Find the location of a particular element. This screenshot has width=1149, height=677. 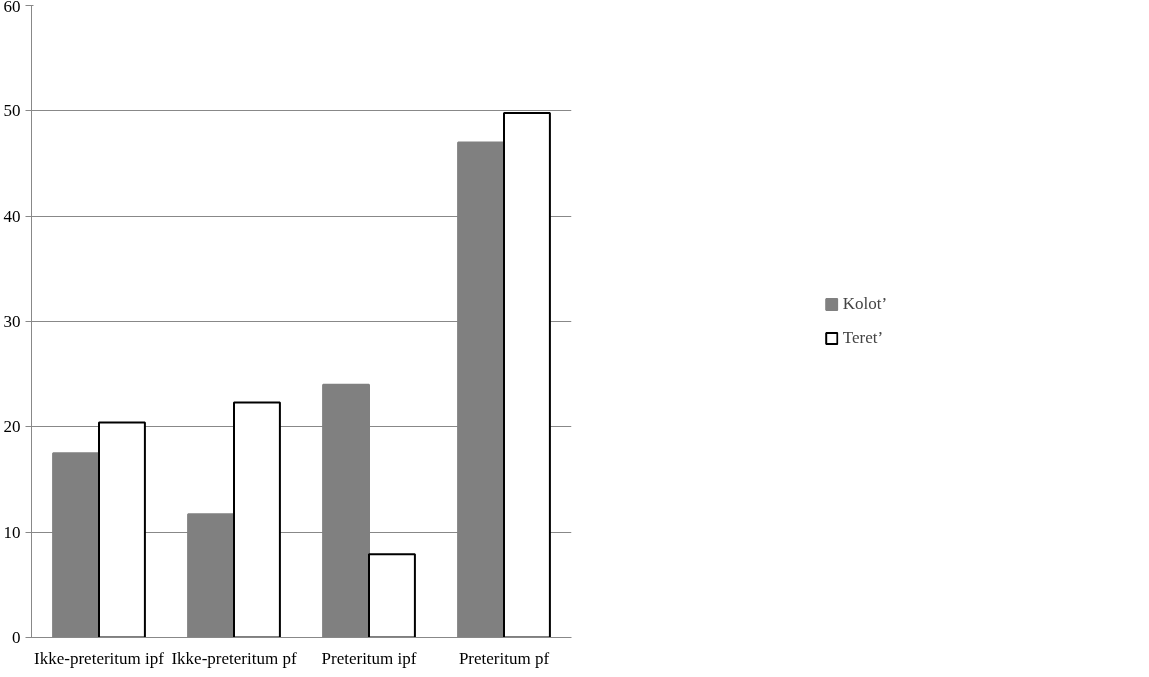

x-tick-label: Ikke-preteritum ipf is located at coordinates (99, 658).